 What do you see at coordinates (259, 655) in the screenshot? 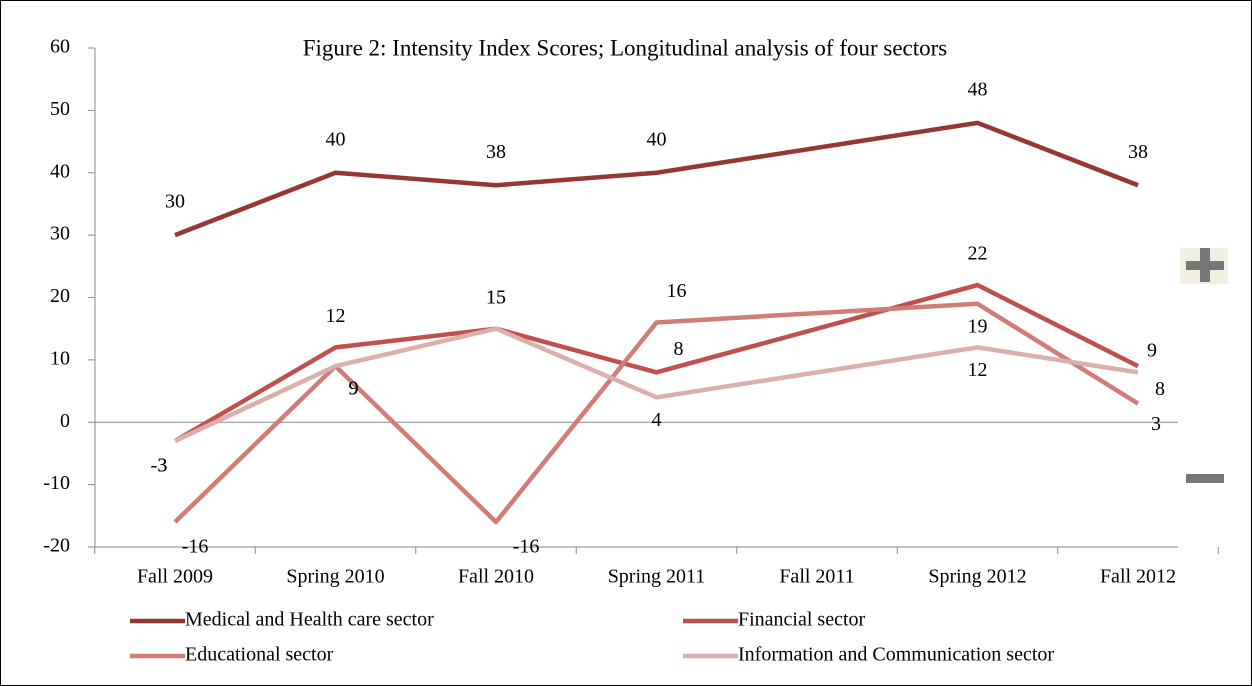
I see `legend-label: Educational sector` at bounding box center [259, 655].